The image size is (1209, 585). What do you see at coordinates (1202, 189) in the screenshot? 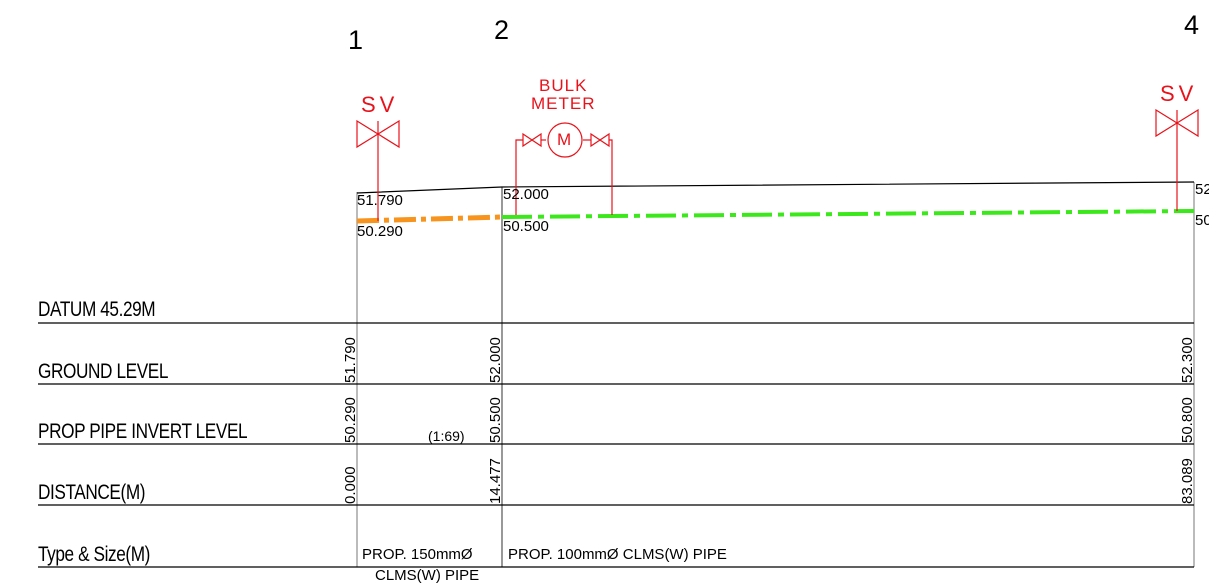
I see `ground-level-value: 52` at bounding box center [1202, 189].